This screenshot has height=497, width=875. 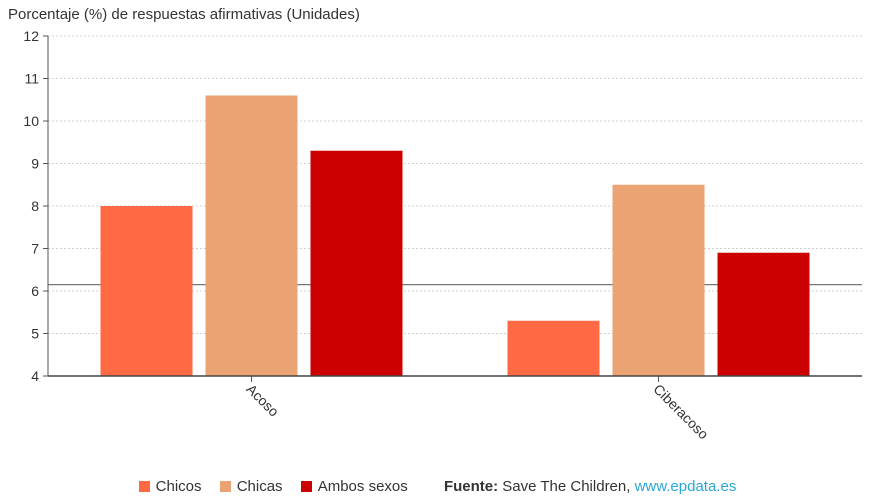 I want to click on bar-chicos-ciberacoso, so click(x=553, y=348).